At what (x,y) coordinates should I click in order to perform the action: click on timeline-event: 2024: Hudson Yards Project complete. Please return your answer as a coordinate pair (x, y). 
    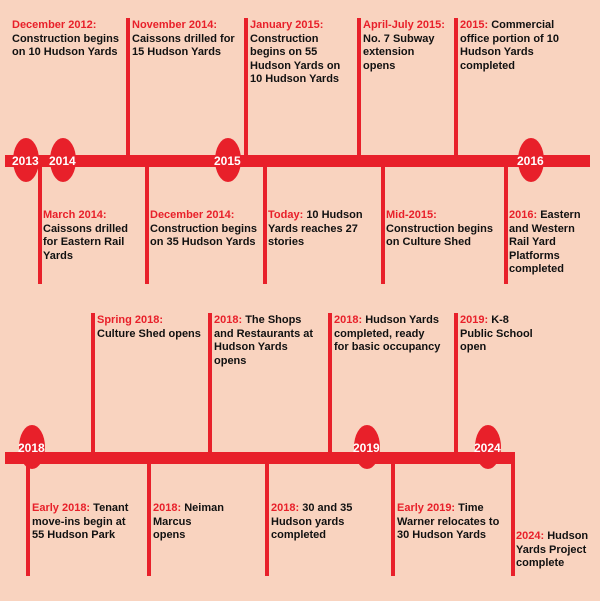
    Looking at the image, I should click on (556, 550).